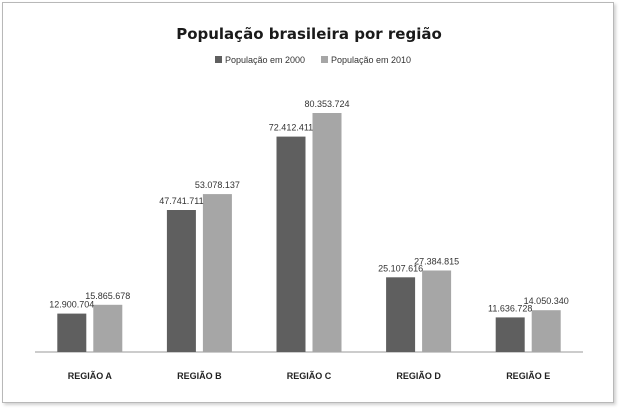 The height and width of the screenshot is (411, 622). I want to click on data-label-2010-region-d: 27.384.815, so click(436, 262).